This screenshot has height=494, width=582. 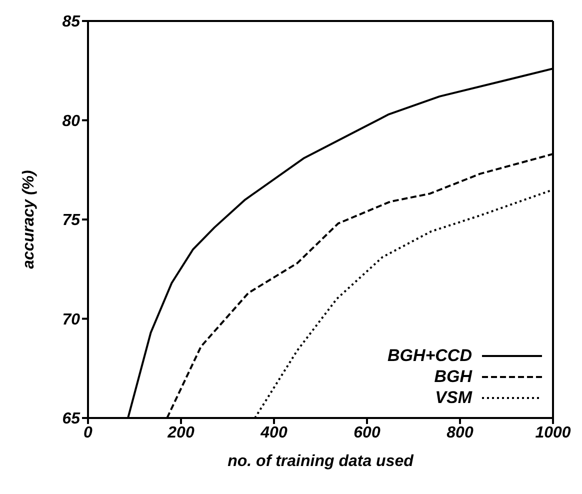 I want to click on x-tick-label: 1000, so click(x=553, y=433).